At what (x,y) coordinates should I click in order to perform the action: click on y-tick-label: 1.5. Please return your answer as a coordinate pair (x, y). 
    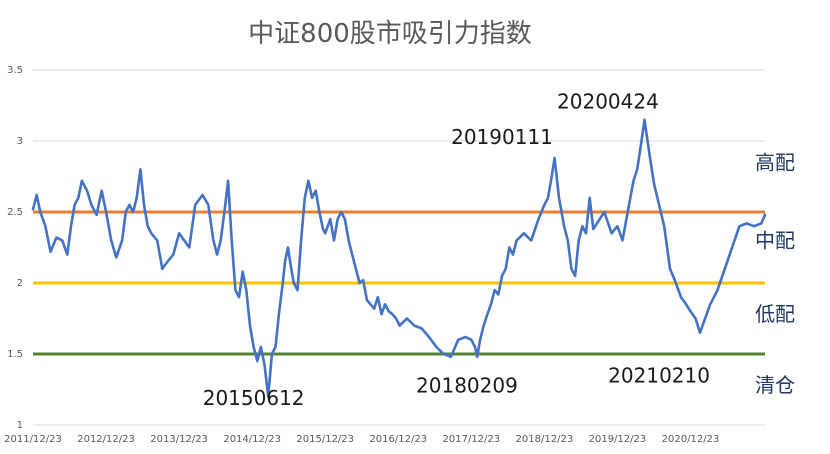
    Looking at the image, I should click on (15, 354).